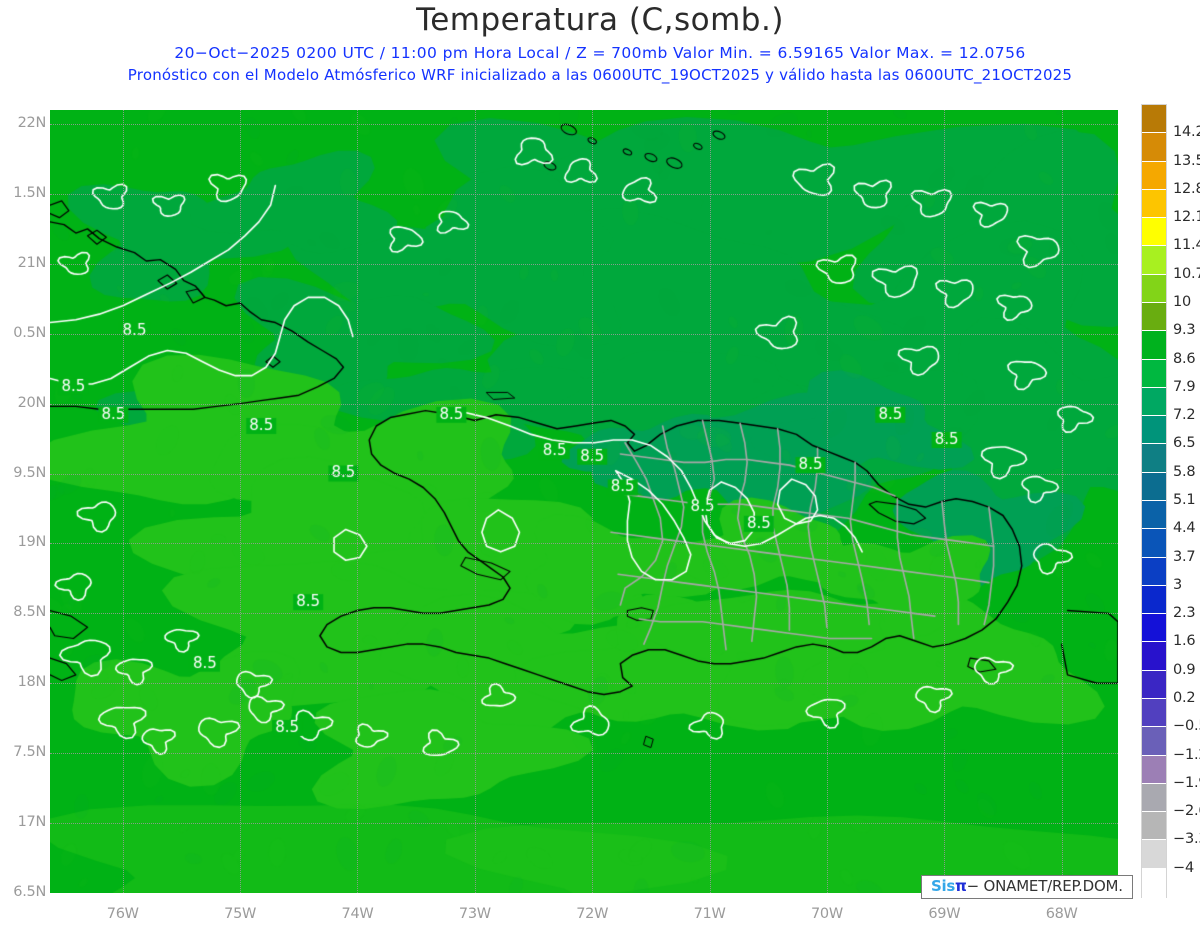  Describe the element at coordinates (32, 122) in the screenshot. I see `lat-tick-label: 22N` at that location.